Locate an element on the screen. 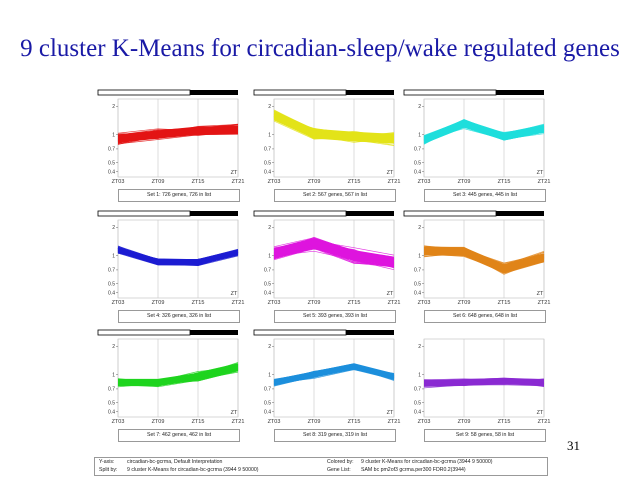 Image resolution: width=640 pixels, height=480 pixels. plot-frame is located at coordinates (484, 378).